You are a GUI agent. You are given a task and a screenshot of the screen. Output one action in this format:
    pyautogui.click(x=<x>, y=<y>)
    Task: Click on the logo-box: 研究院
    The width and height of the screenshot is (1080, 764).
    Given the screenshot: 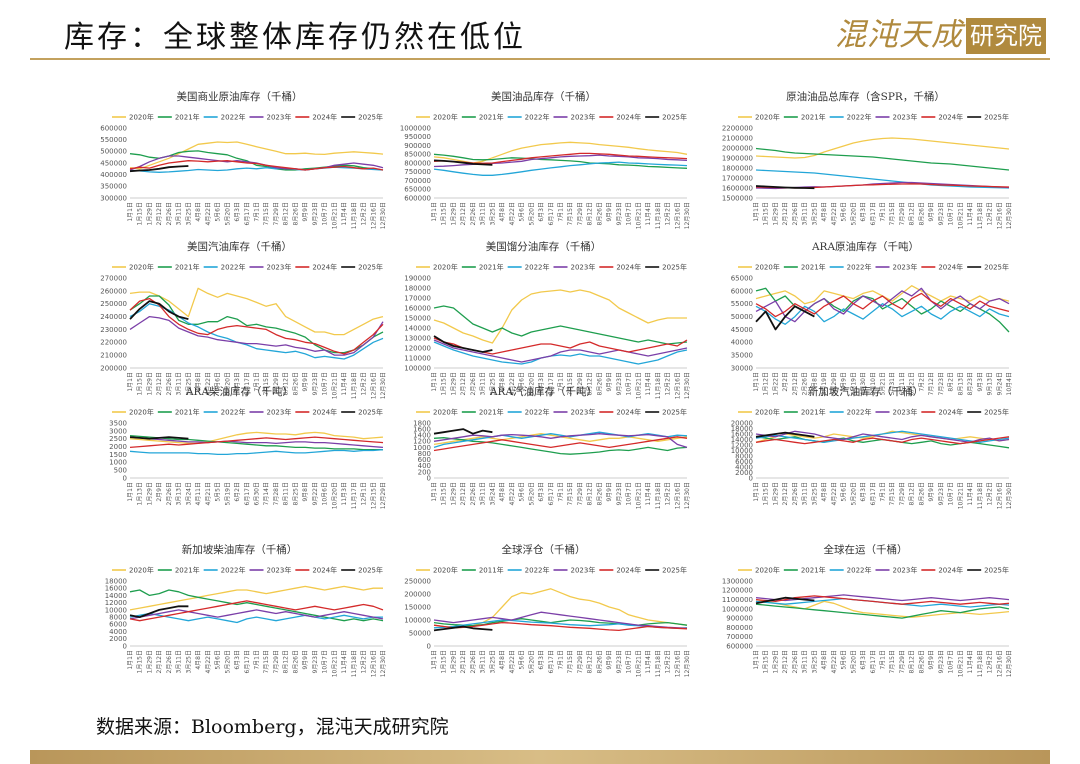 What is the action you would take?
    pyautogui.click(x=1006, y=36)
    